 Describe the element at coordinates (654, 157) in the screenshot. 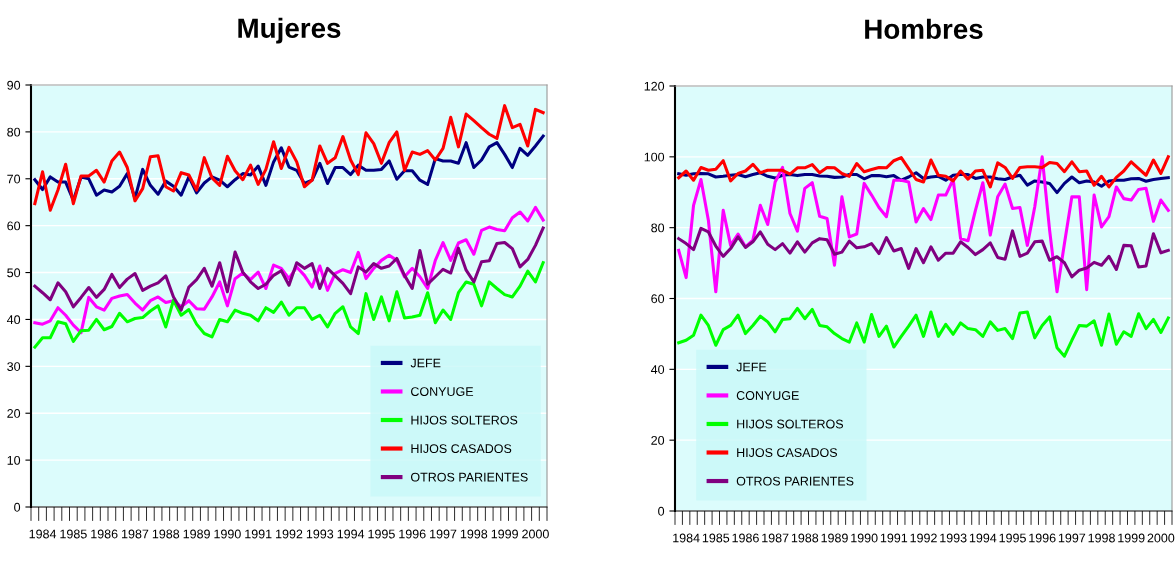

I see `y-tick-label: 100` at that location.